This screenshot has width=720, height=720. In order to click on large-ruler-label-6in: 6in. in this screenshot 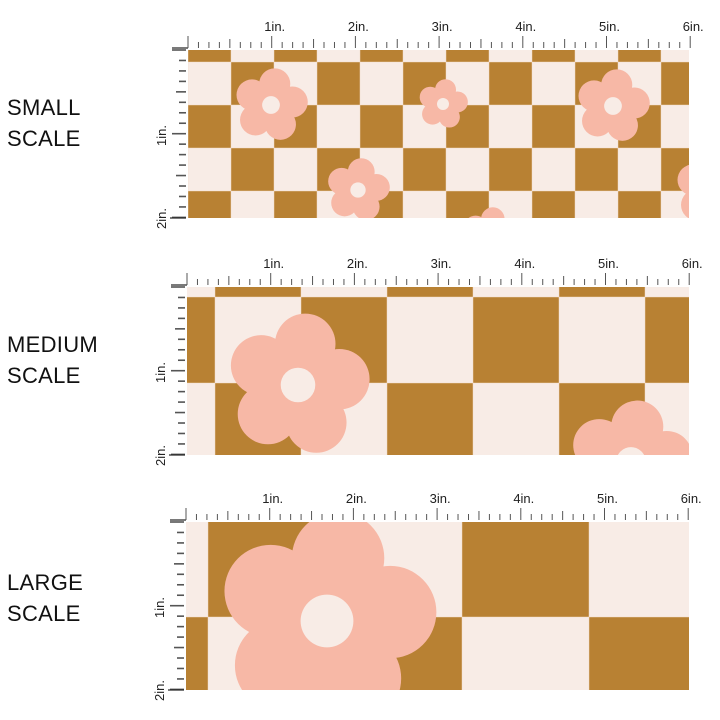, I will do `click(691, 498)`.